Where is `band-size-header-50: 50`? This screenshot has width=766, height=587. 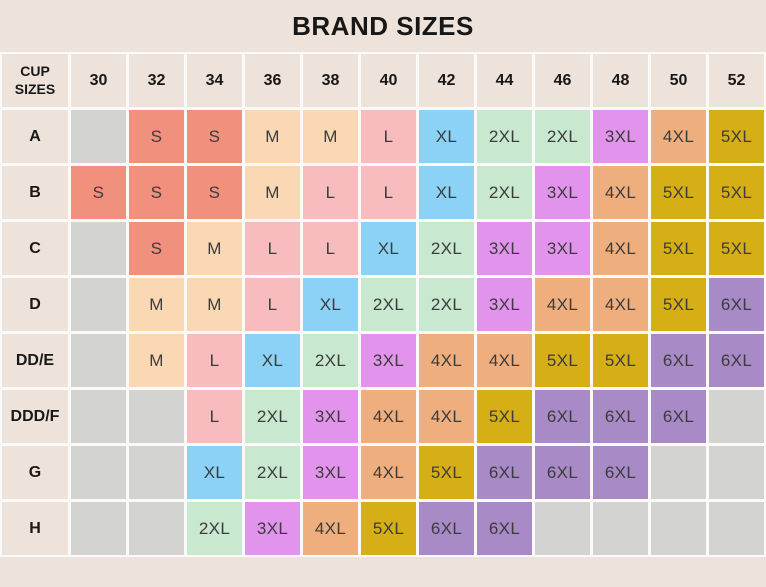
band-size-header-50: 50 is located at coordinates (678, 80).